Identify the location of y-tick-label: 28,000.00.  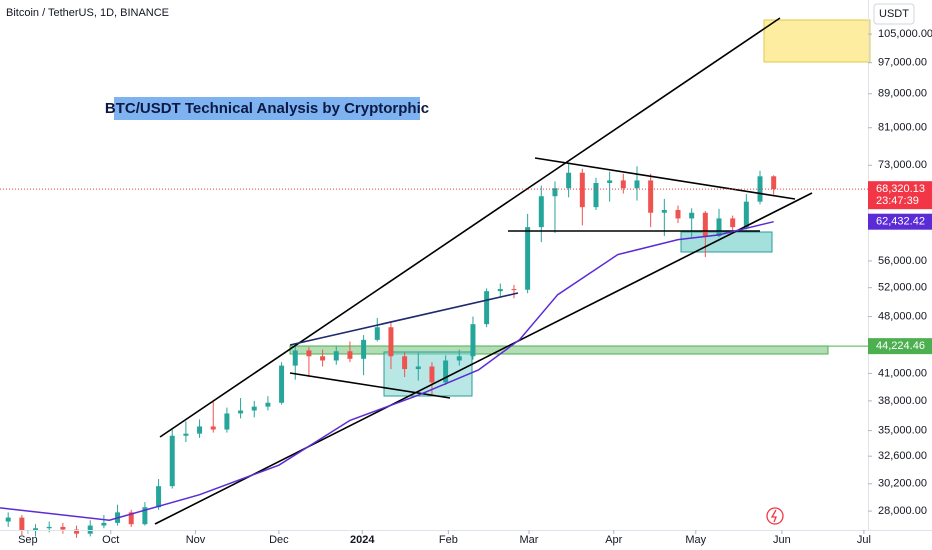
(902, 511).